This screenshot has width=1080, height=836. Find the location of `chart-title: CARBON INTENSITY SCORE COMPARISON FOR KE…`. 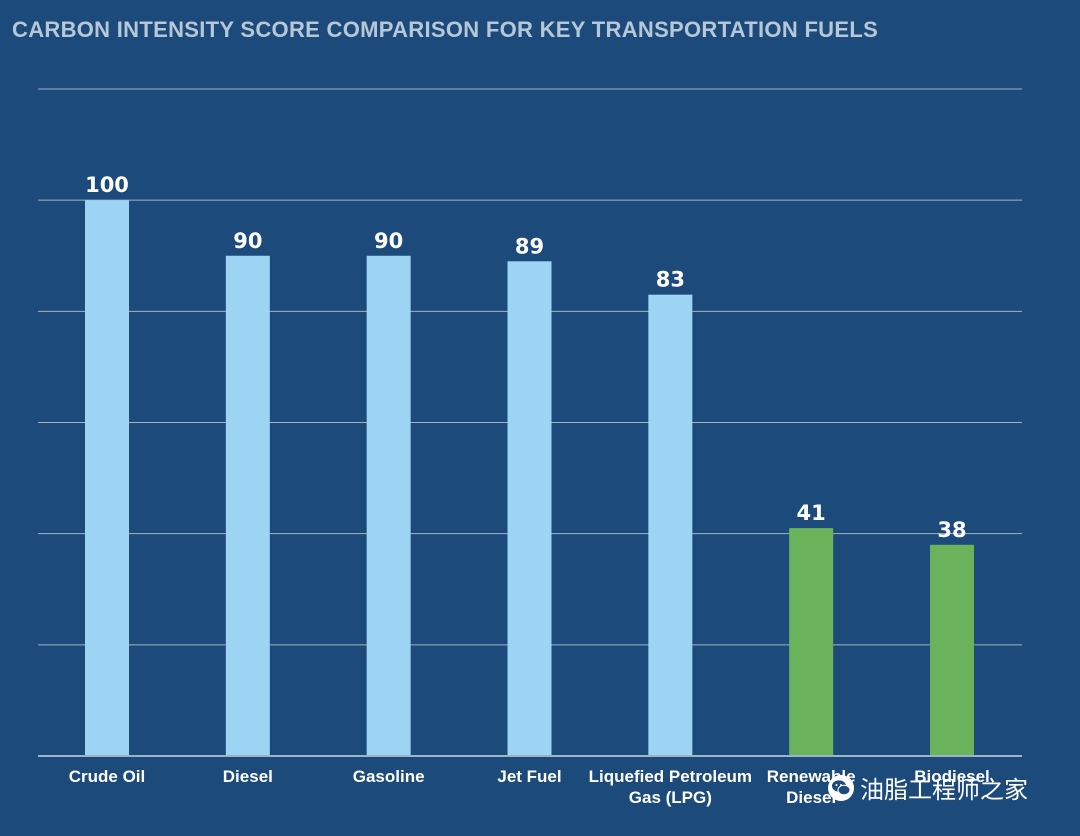

chart-title: CARBON INTENSITY SCORE COMPARISON FOR KE… is located at coordinates (445, 29).